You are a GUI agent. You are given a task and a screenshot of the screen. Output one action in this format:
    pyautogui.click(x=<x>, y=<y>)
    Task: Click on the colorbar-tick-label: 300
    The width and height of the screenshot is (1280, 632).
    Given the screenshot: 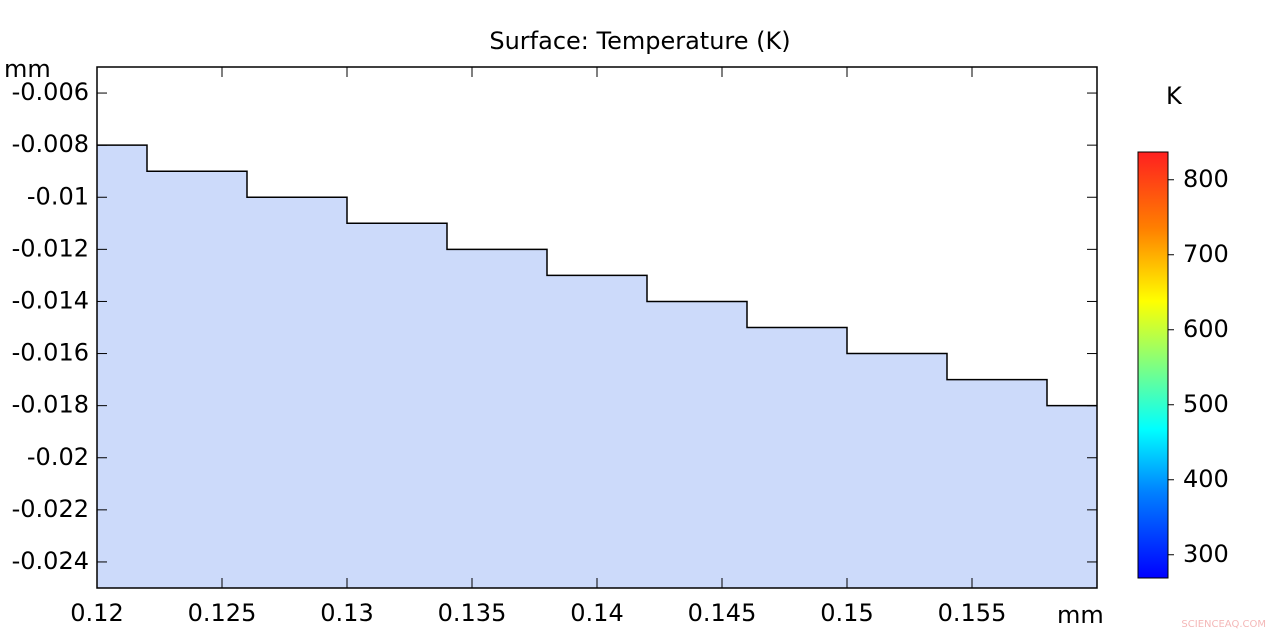 What is the action you would take?
    pyautogui.click(x=1206, y=554)
    